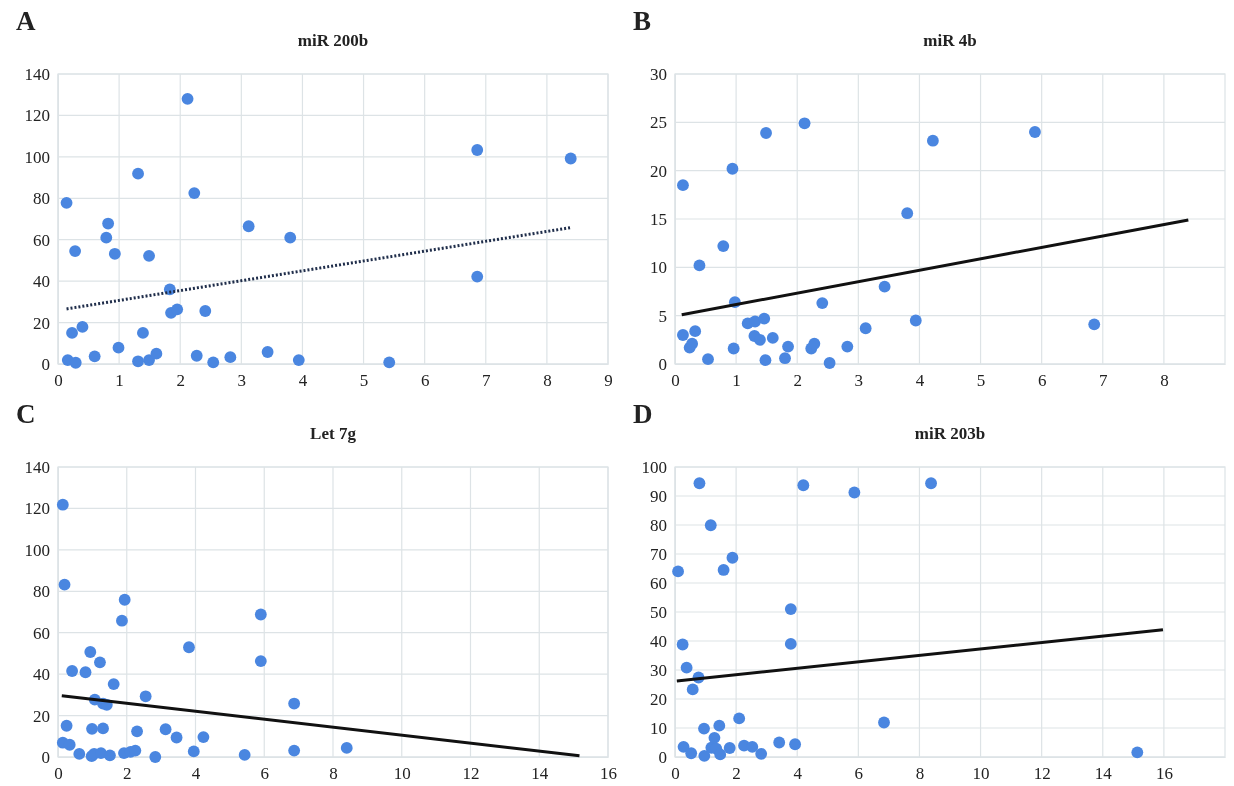 The width and height of the screenshot is (1234, 786). Describe the element at coordinates (658, 268) in the screenshot. I see `y-tick-label: 10` at that location.